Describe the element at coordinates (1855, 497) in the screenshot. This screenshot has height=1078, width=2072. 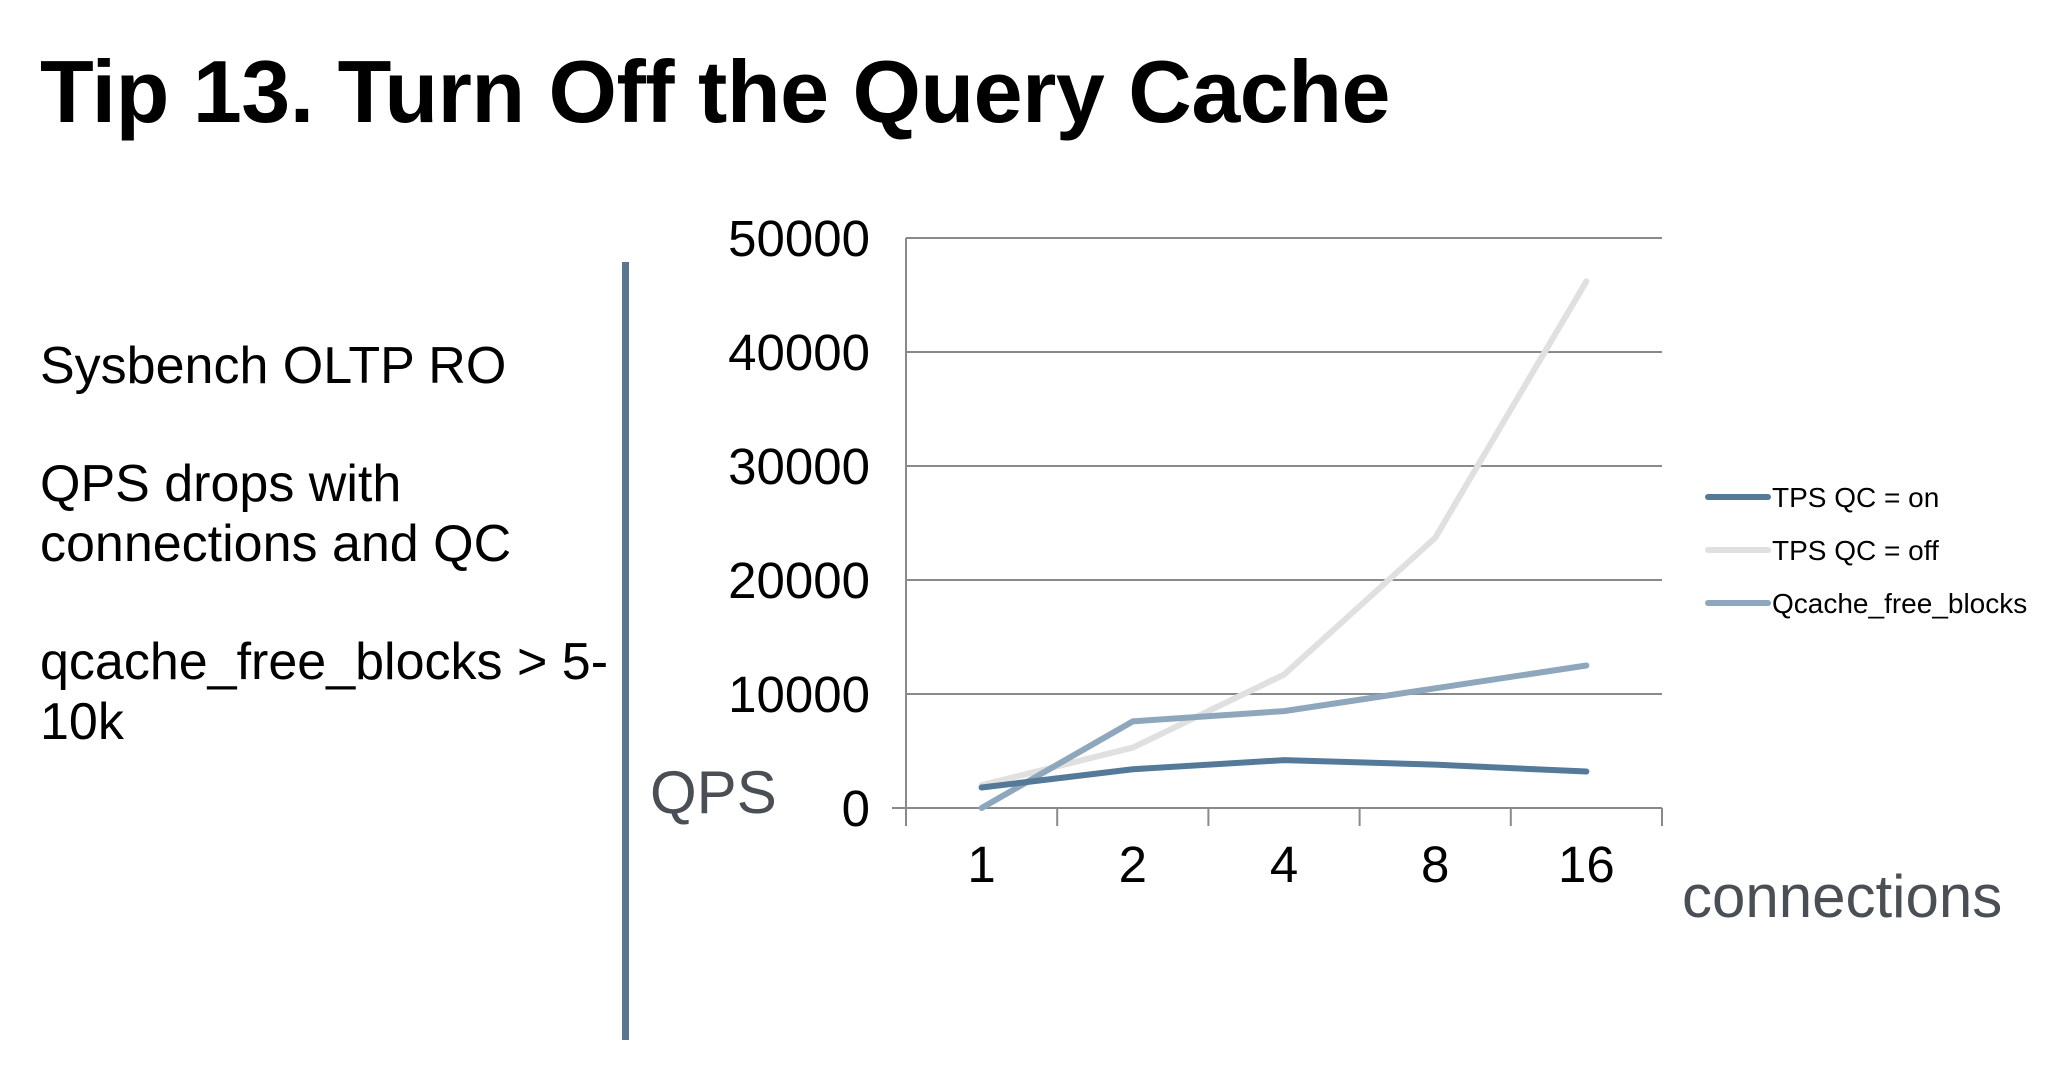
I see `legend-label: TPS QC = on` at that location.